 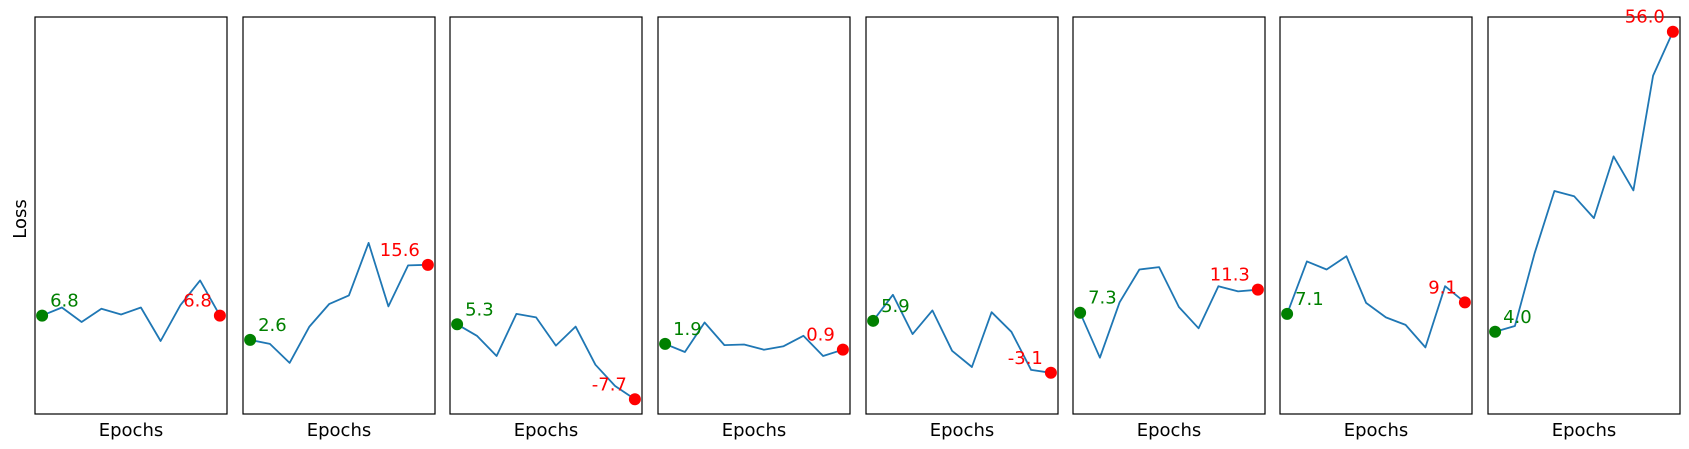 What do you see at coordinates (1102, 298) in the screenshot?
I see `start-value-label: 7.3` at bounding box center [1102, 298].